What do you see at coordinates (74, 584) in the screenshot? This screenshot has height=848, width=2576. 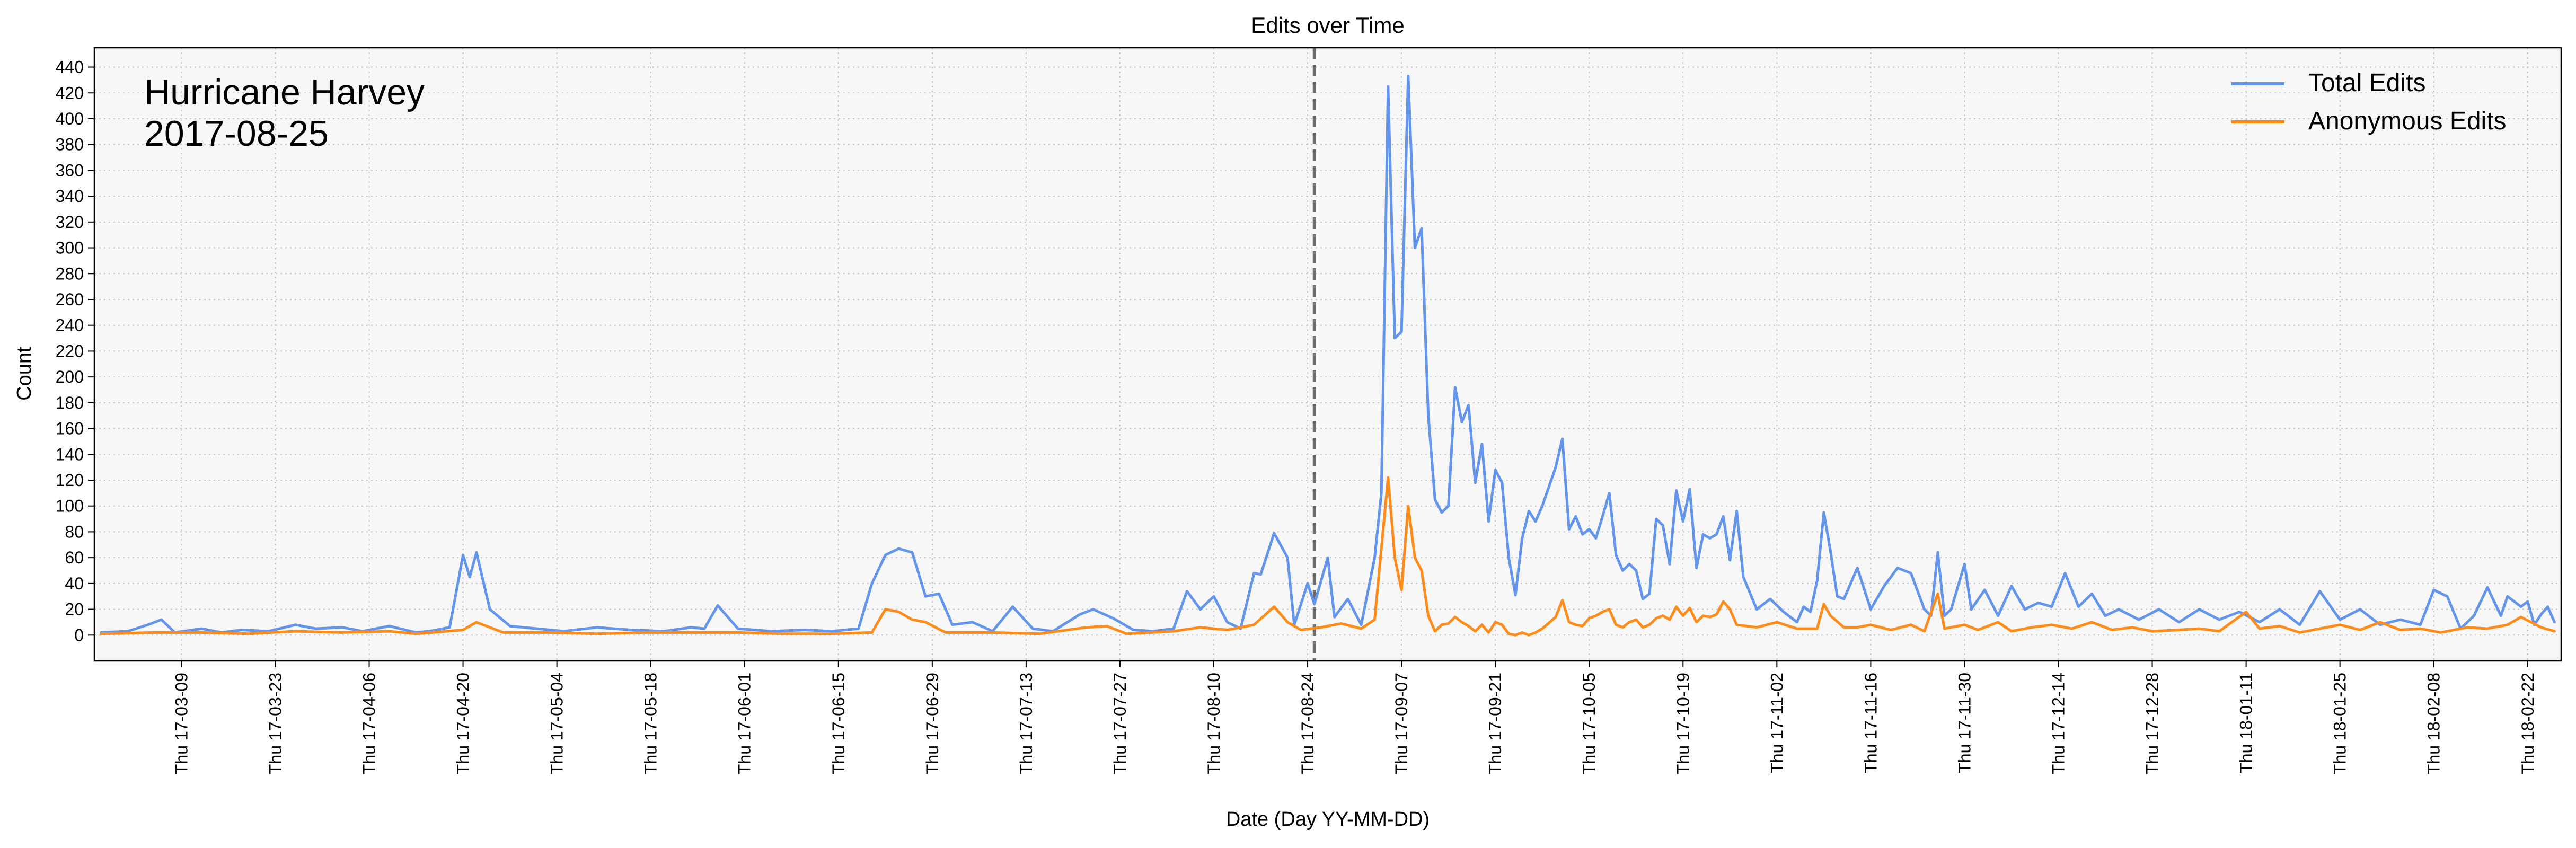 I see `y-tick-label: 40` at bounding box center [74, 584].